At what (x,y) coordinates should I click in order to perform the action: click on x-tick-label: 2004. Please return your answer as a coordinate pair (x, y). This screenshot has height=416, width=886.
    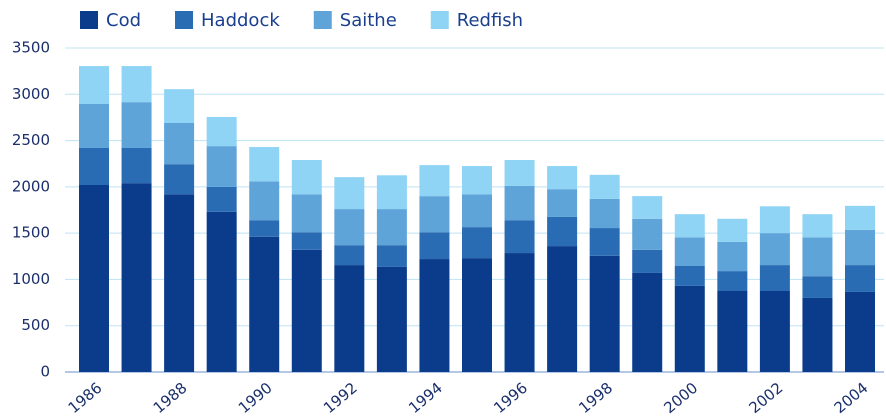
    Looking at the image, I should click on (851, 397).